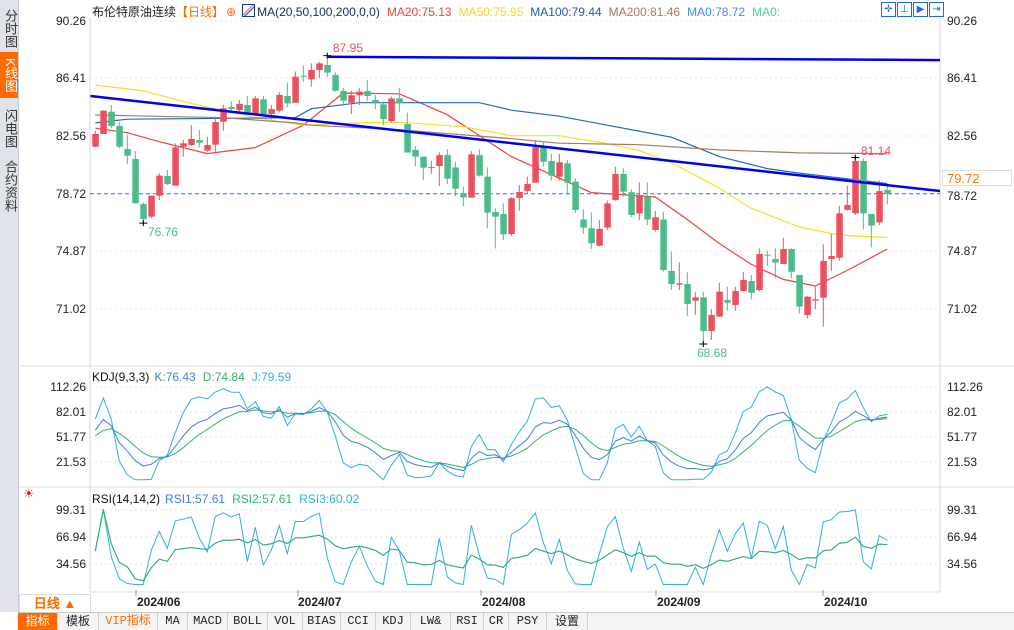 This screenshot has width=1014, height=630. What do you see at coordinates (208, 621) in the screenshot?
I see `tab-macd: MACD` at bounding box center [208, 621].